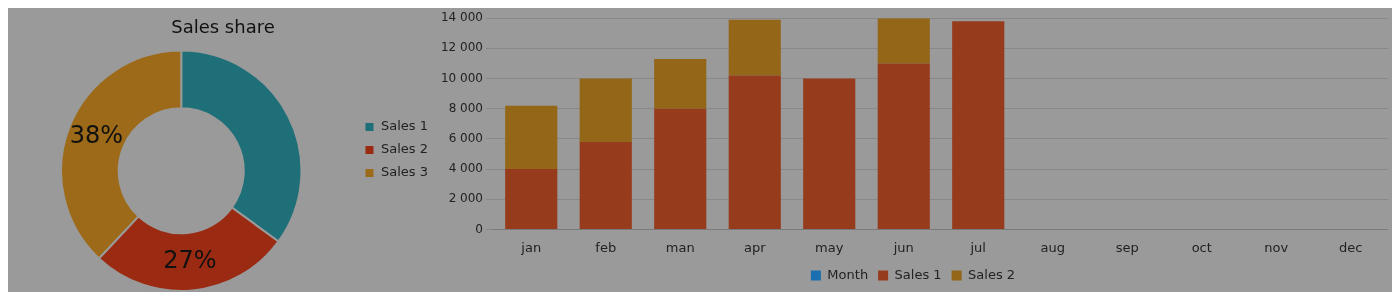 The image size is (1400, 300). I want to click on x-tick-label: aug, so click(1052, 247).